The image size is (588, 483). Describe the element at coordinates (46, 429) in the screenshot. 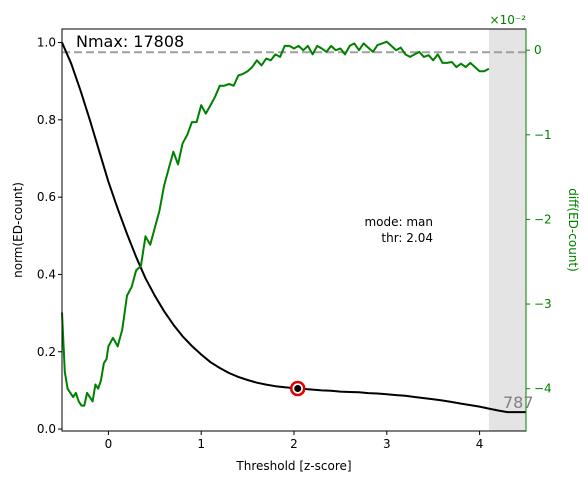

I see `y-left-tick-label: 0.0` at that location.